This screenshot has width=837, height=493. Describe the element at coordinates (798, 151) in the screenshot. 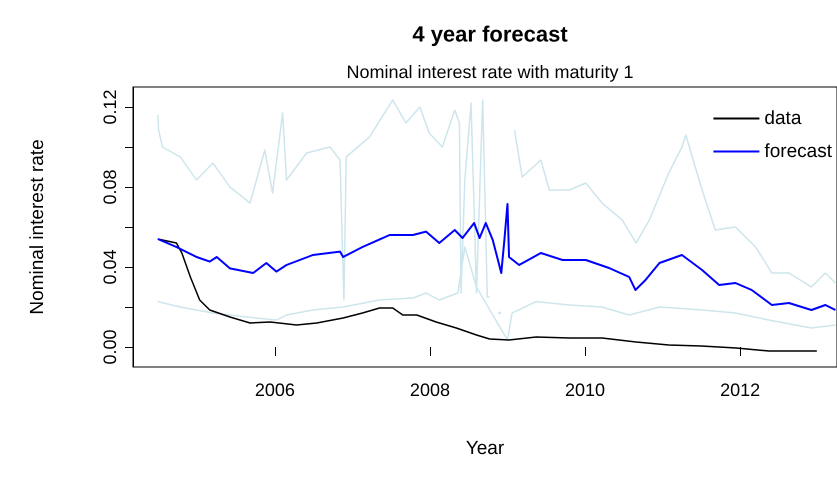

I see `legend-label: forecast` at that location.